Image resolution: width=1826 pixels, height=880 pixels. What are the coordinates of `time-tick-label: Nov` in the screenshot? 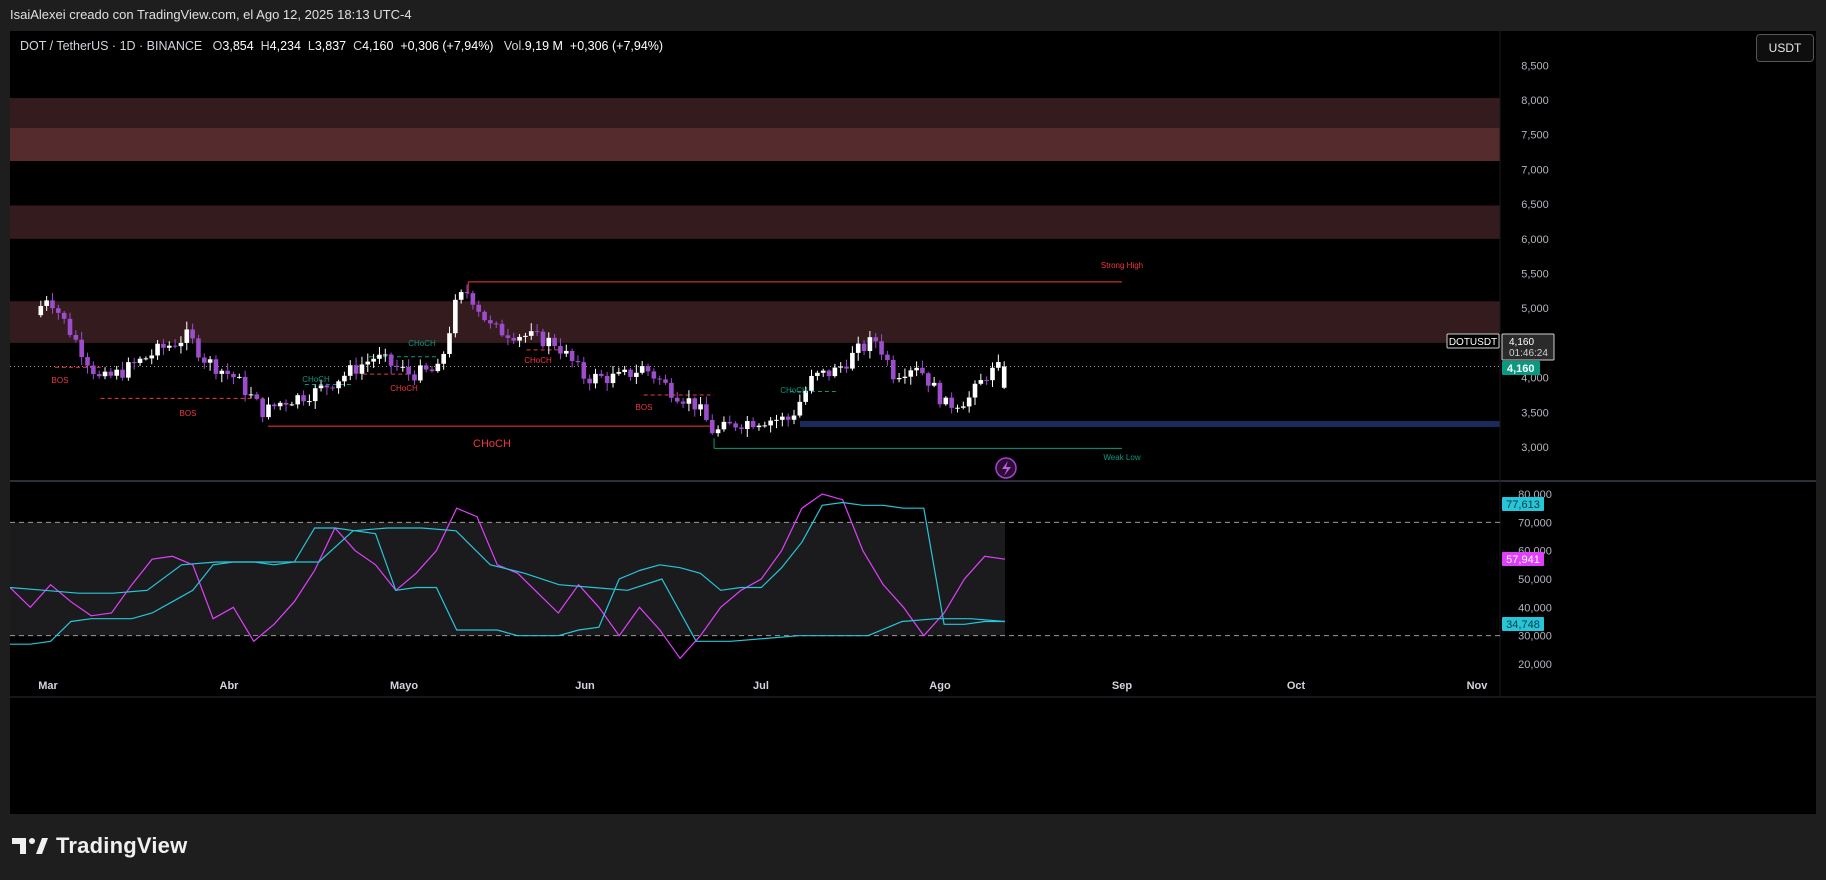 It's located at (1478, 686).